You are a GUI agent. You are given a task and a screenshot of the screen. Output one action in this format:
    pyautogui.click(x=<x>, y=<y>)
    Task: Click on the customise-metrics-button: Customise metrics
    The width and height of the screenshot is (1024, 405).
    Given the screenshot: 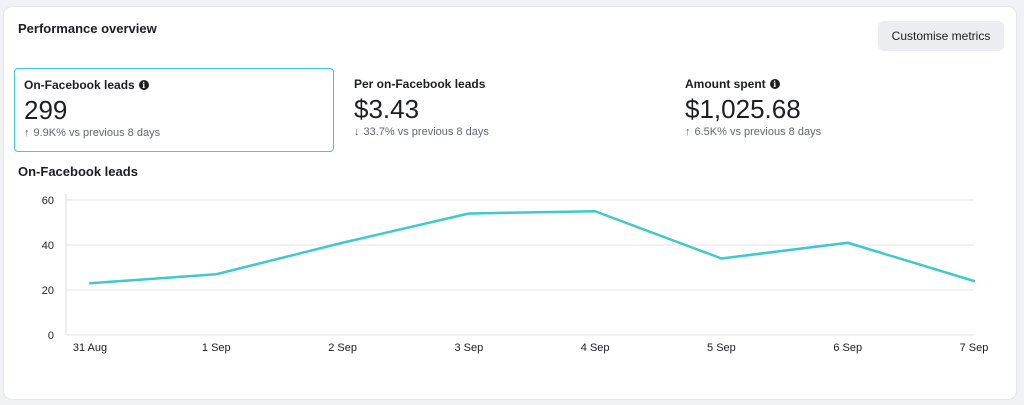 What is the action you would take?
    pyautogui.click(x=941, y=36)
    